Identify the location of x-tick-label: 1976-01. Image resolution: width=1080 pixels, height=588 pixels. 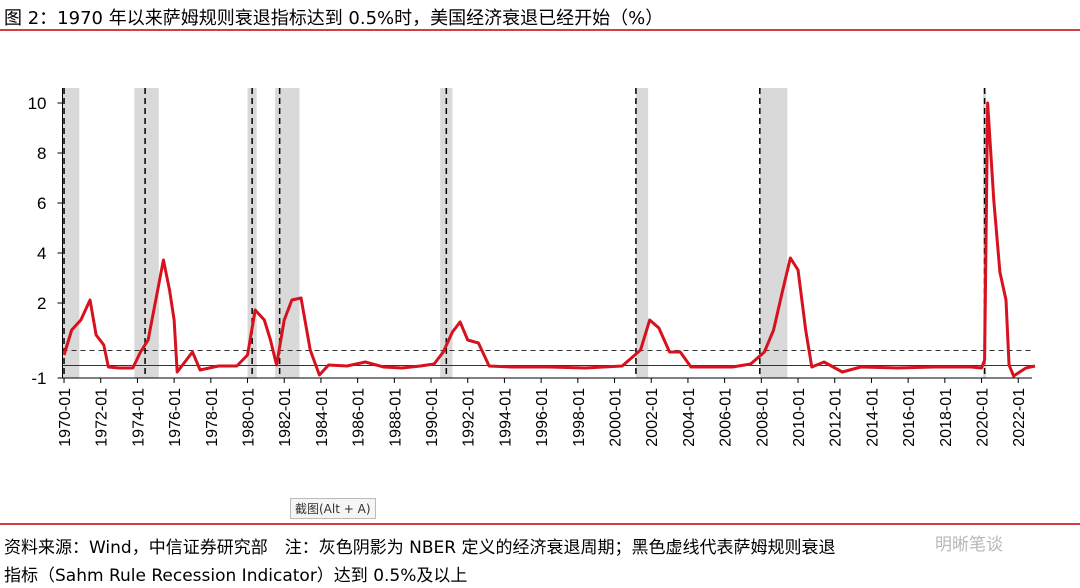
(175, 417).